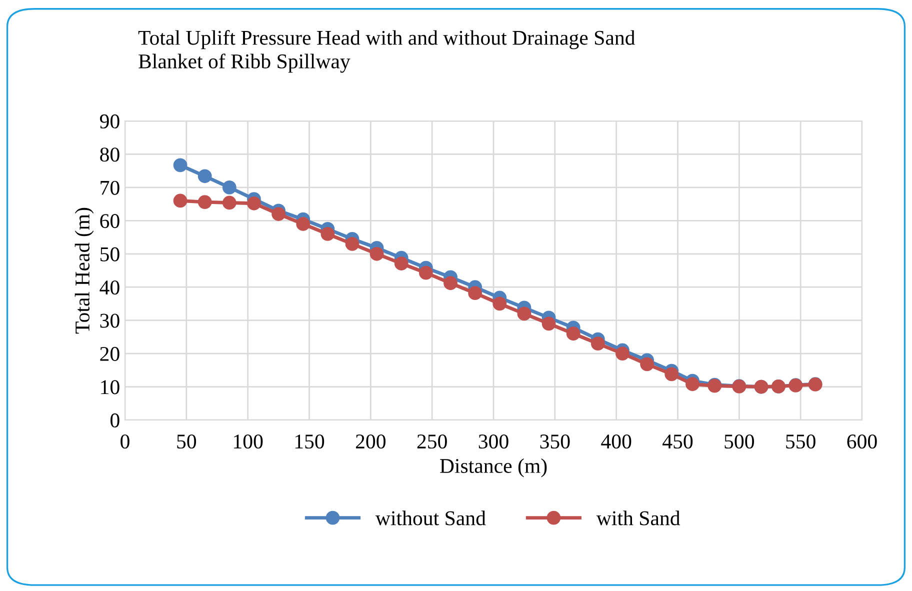 Image resolution: width=912 pixels, height=591 pixels. Describe the element at coordinates (110, 187) in the screenshot. I see `y-tick-label: 70` at that location.